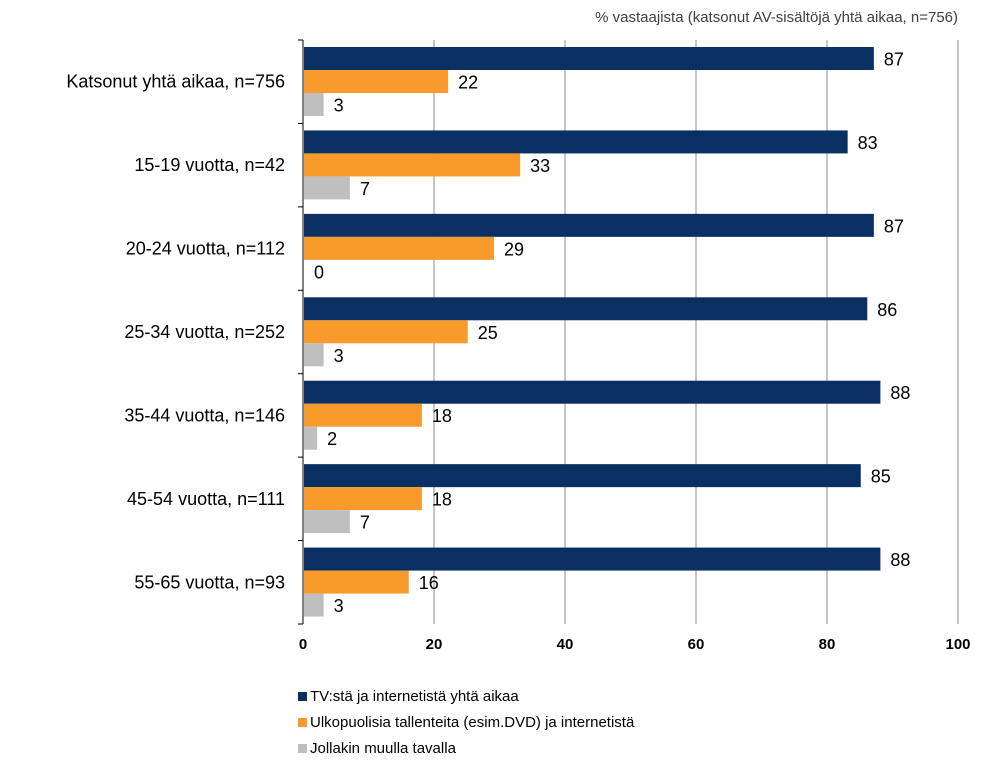 The width and height of the screenshot is (985, 772). I want to click on data-label: 25, so click(488, 333).